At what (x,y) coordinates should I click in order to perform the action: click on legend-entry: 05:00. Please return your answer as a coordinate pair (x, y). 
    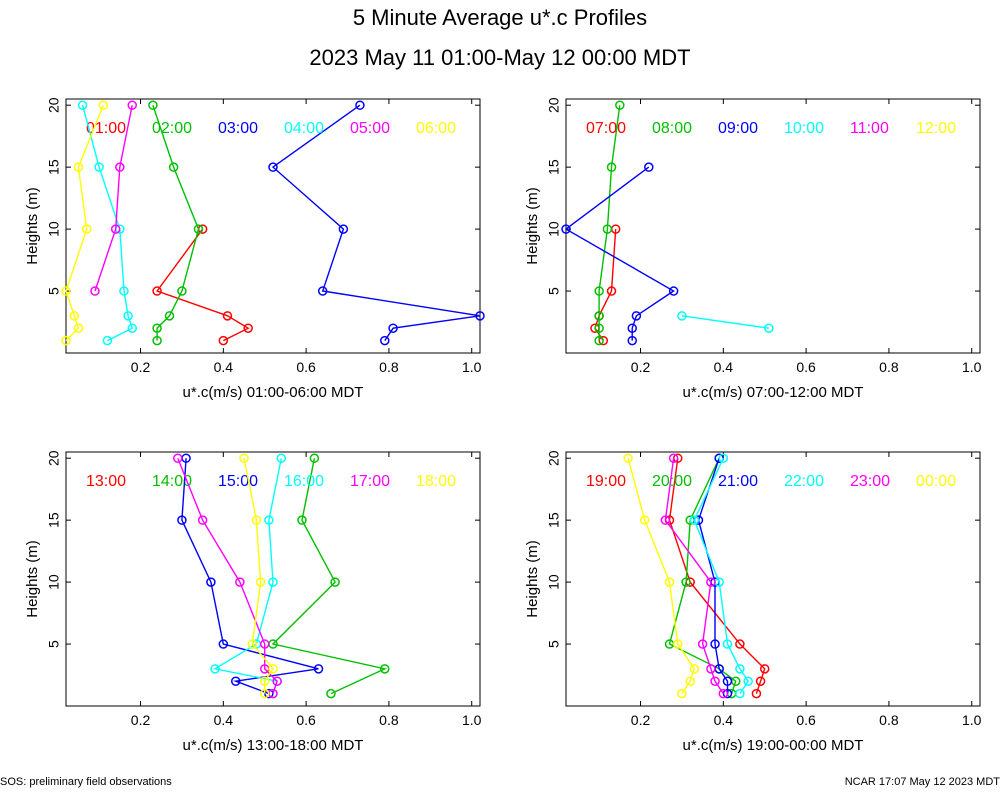
    Looking at the image, I should click on (370, 128).